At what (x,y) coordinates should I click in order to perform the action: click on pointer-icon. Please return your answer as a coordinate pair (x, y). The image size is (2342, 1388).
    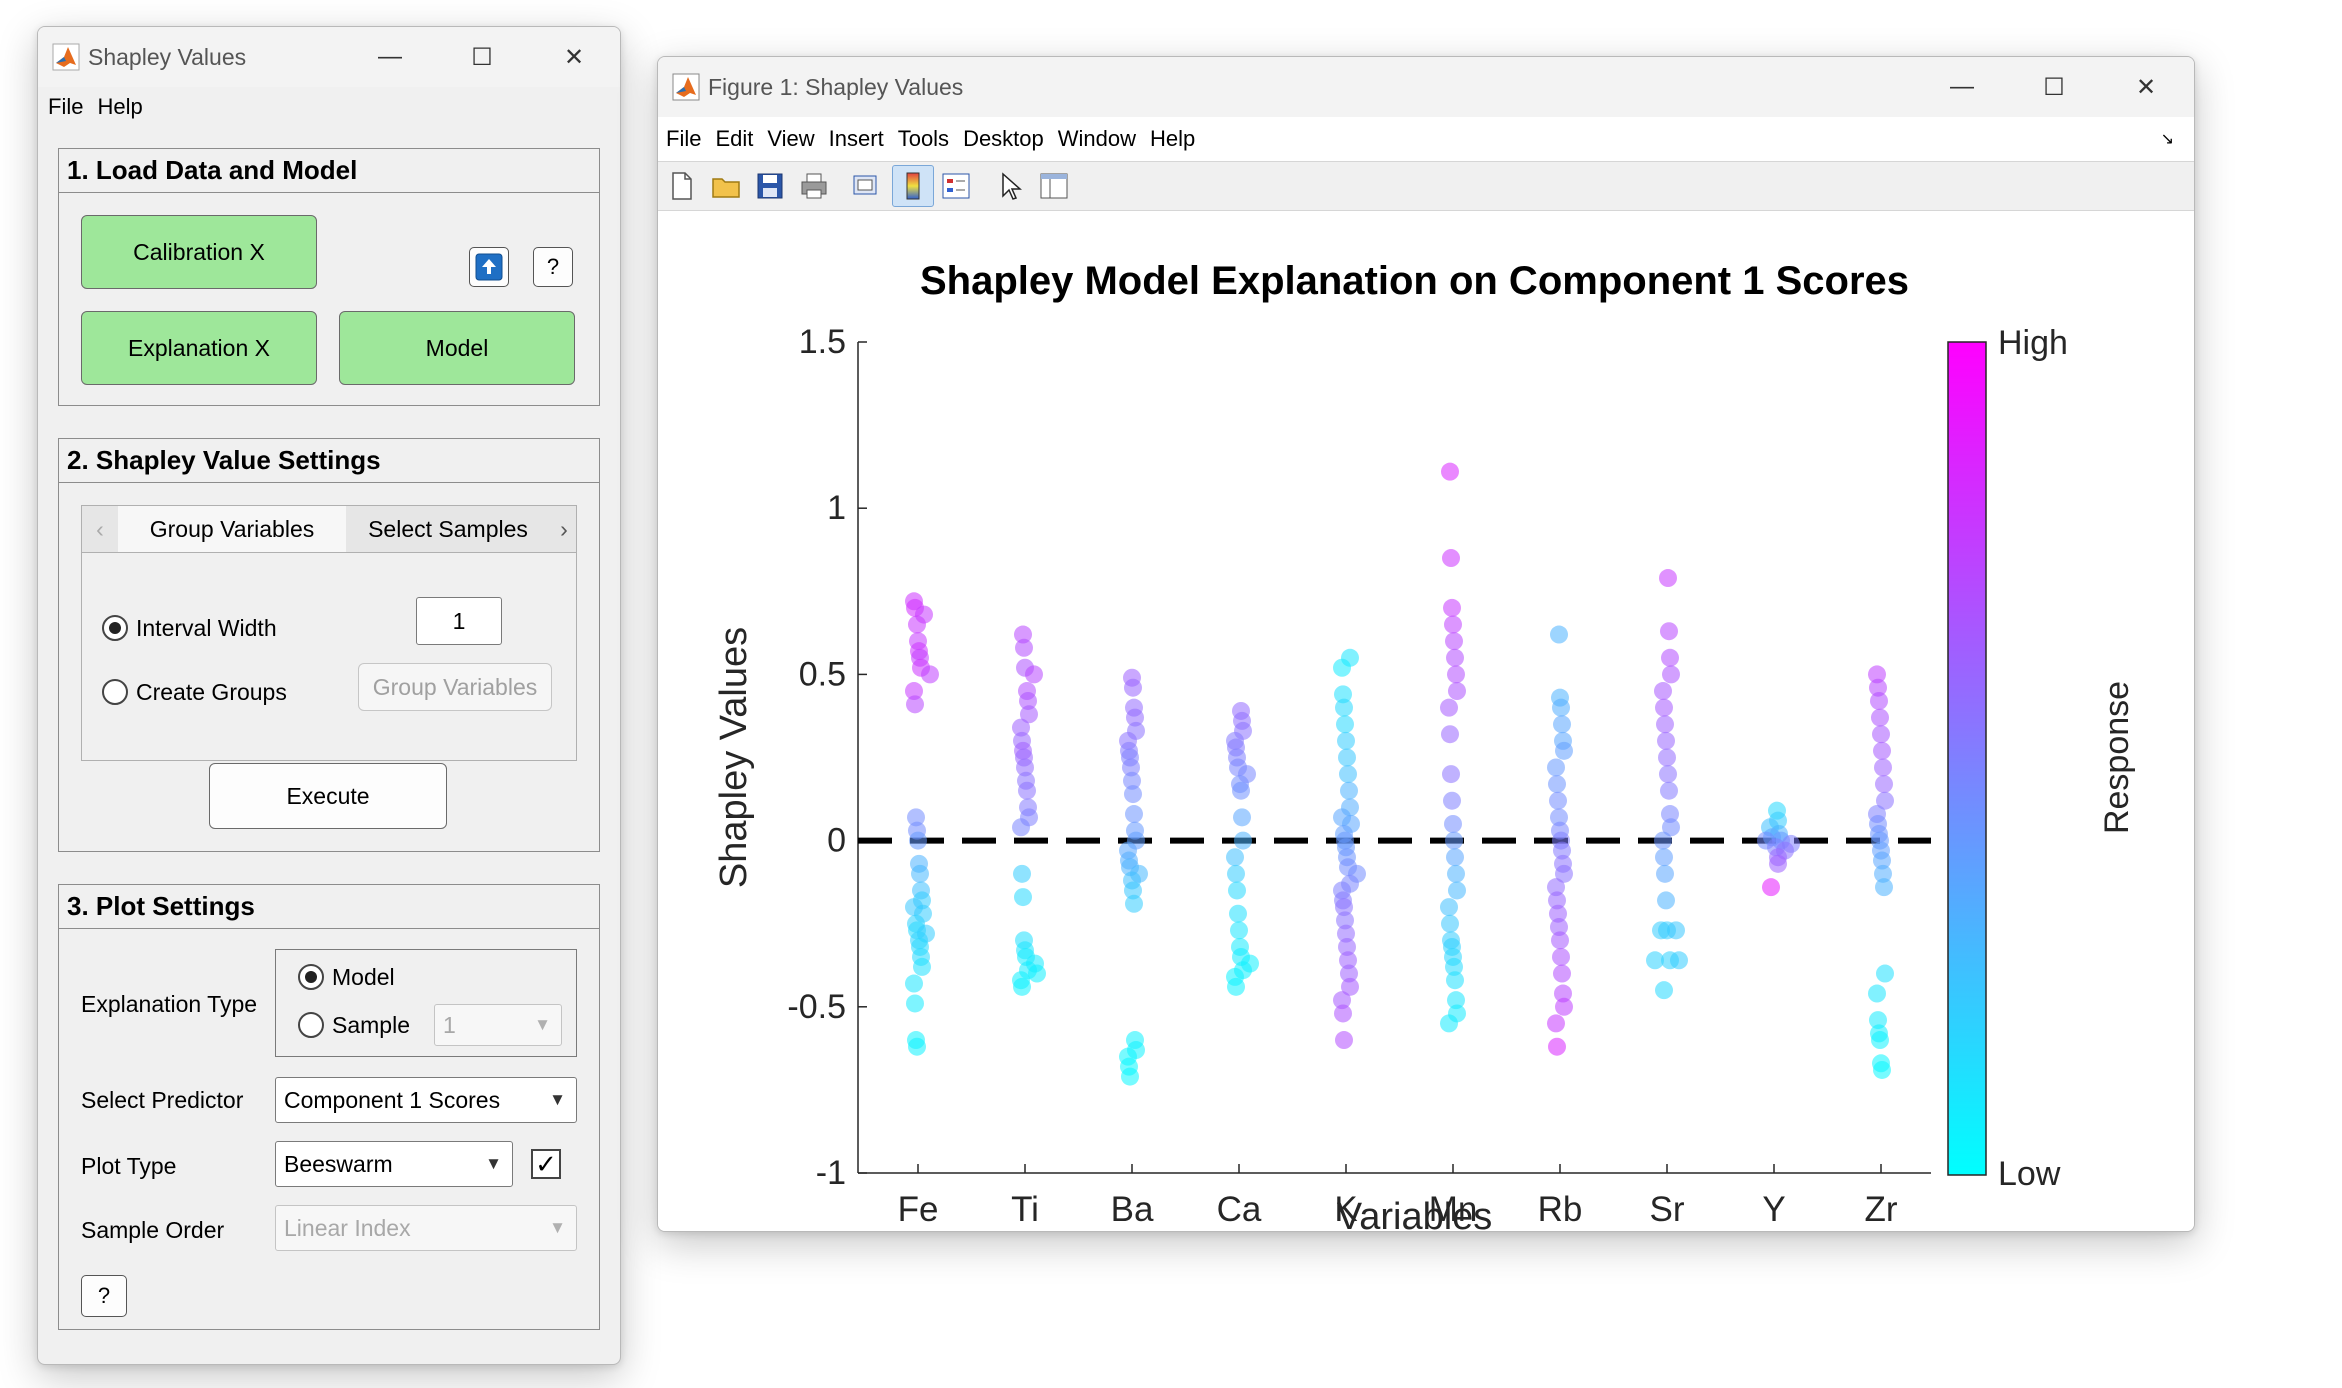
    Looking at the image, I should click on (1010, 186).